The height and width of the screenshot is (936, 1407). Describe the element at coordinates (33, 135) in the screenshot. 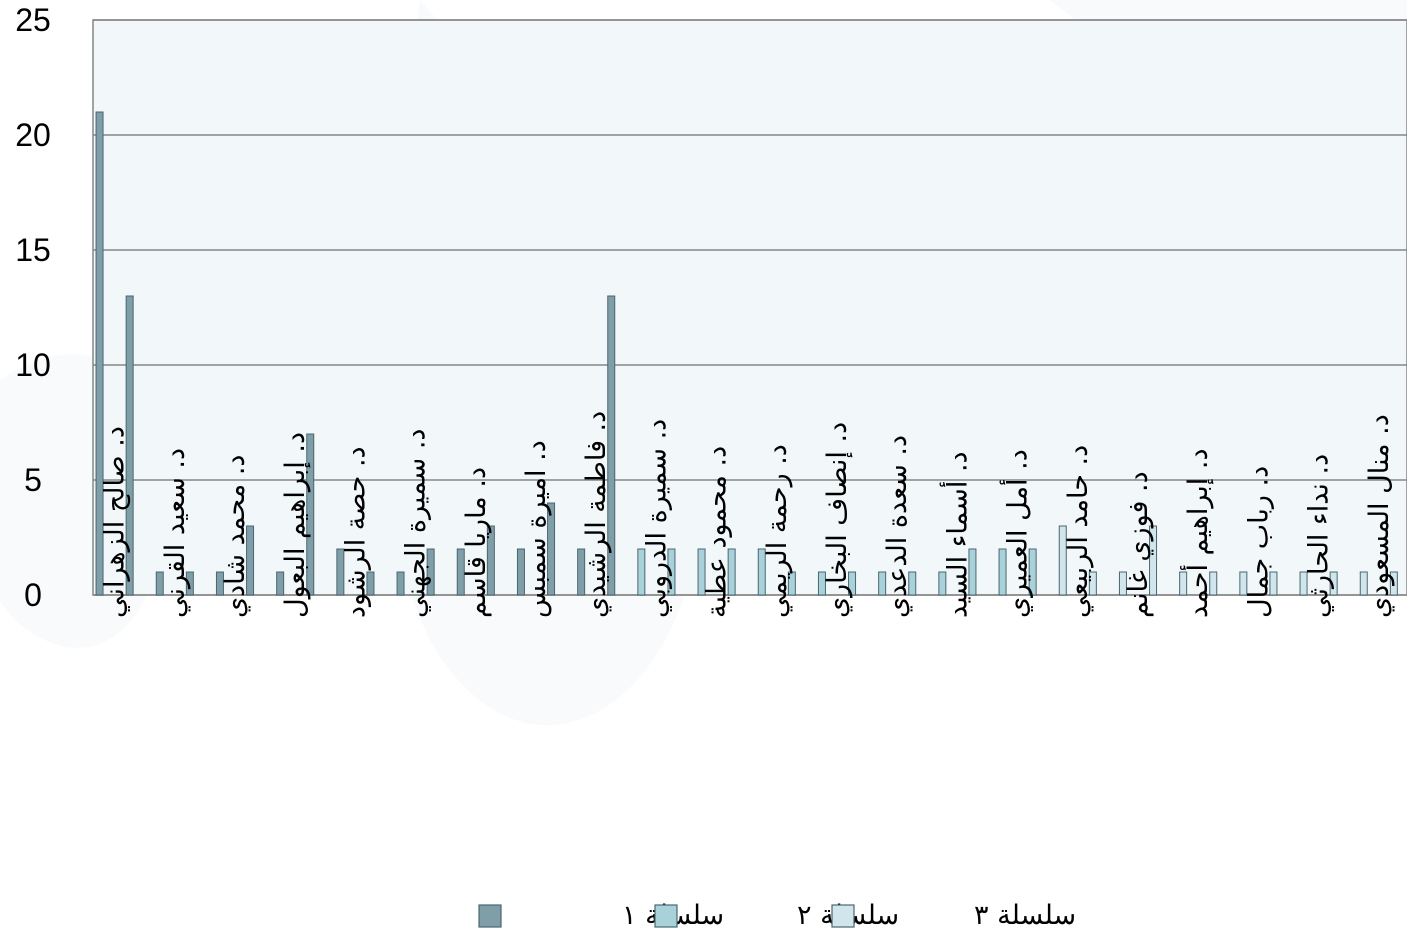

I see `y-tick-label: 20` at that location.